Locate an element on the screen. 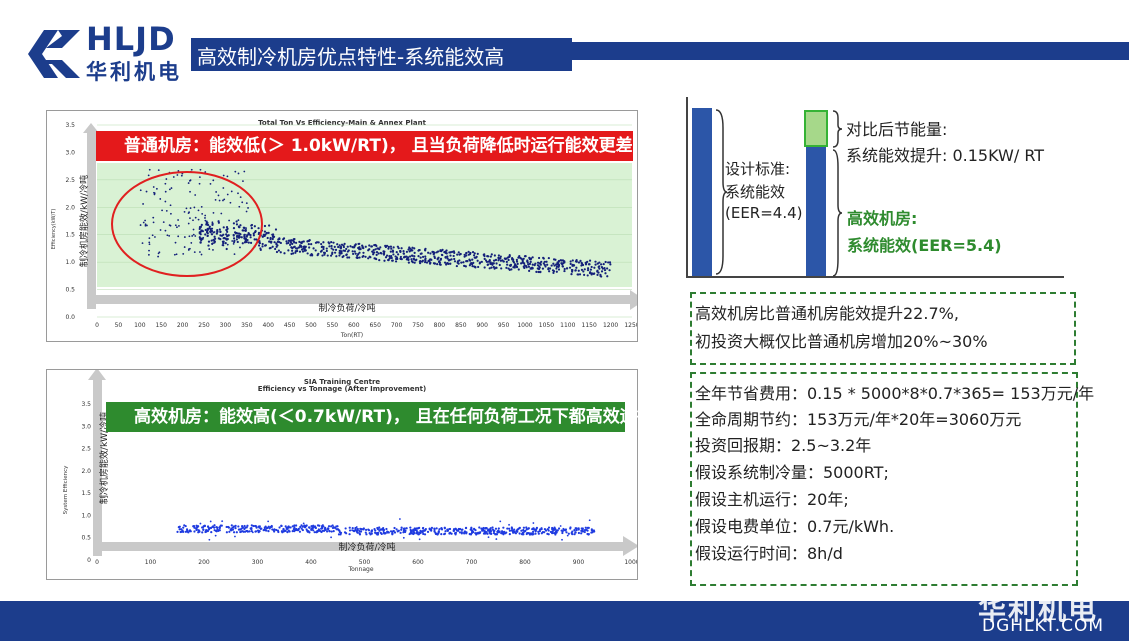 This screenshot has width=1129, height=641. x-tick-label: 600 is located at coordinates (354, 325).